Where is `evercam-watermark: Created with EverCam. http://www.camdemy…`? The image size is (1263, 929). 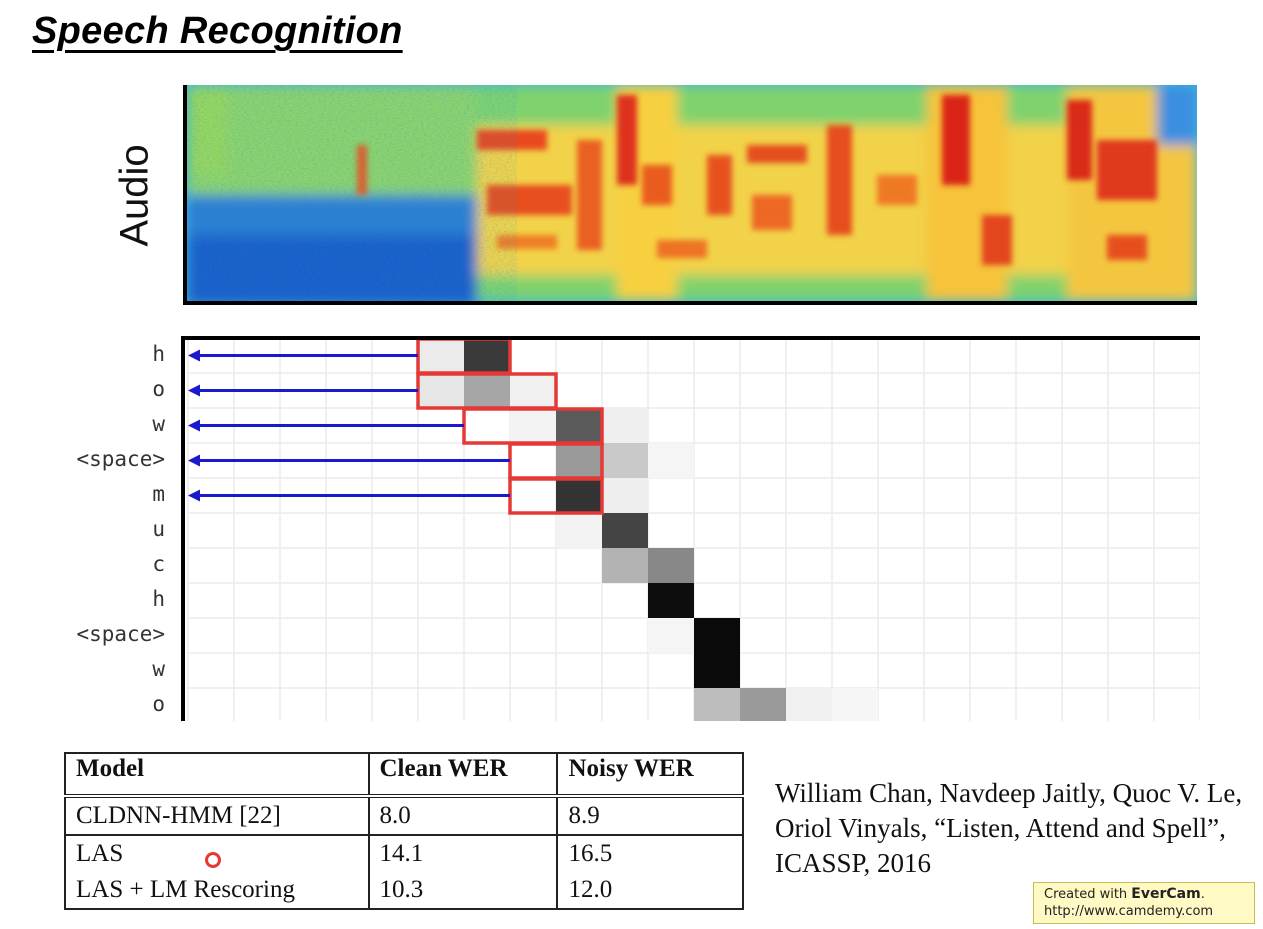
evercam-watermark: Created with EverCam. http://www.camdemy… is located at coordinates (1144, 903).